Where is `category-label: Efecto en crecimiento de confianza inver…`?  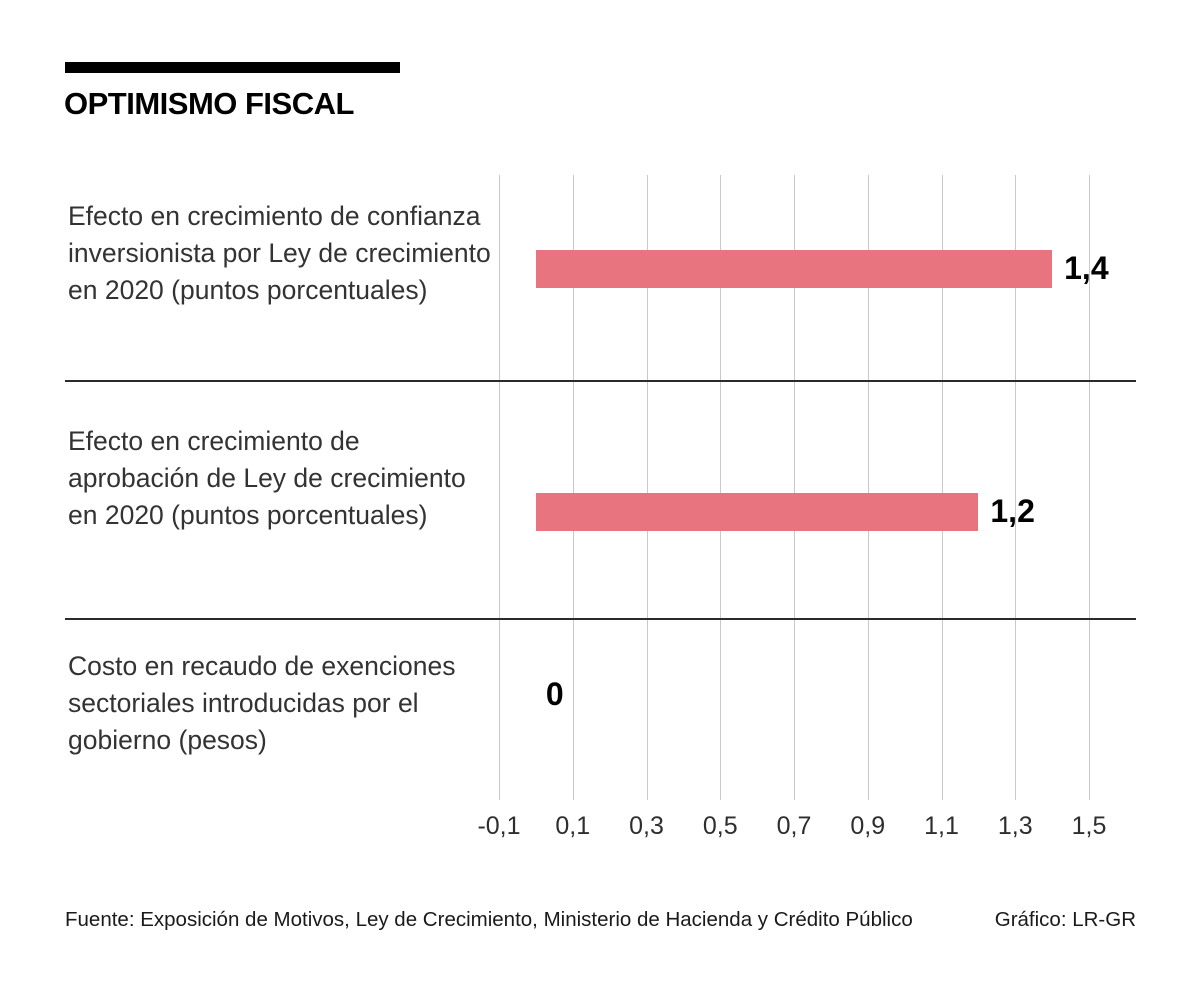 category-label: Efecto en crecimiento de confianza inver… is located at coordinates (279, 253).